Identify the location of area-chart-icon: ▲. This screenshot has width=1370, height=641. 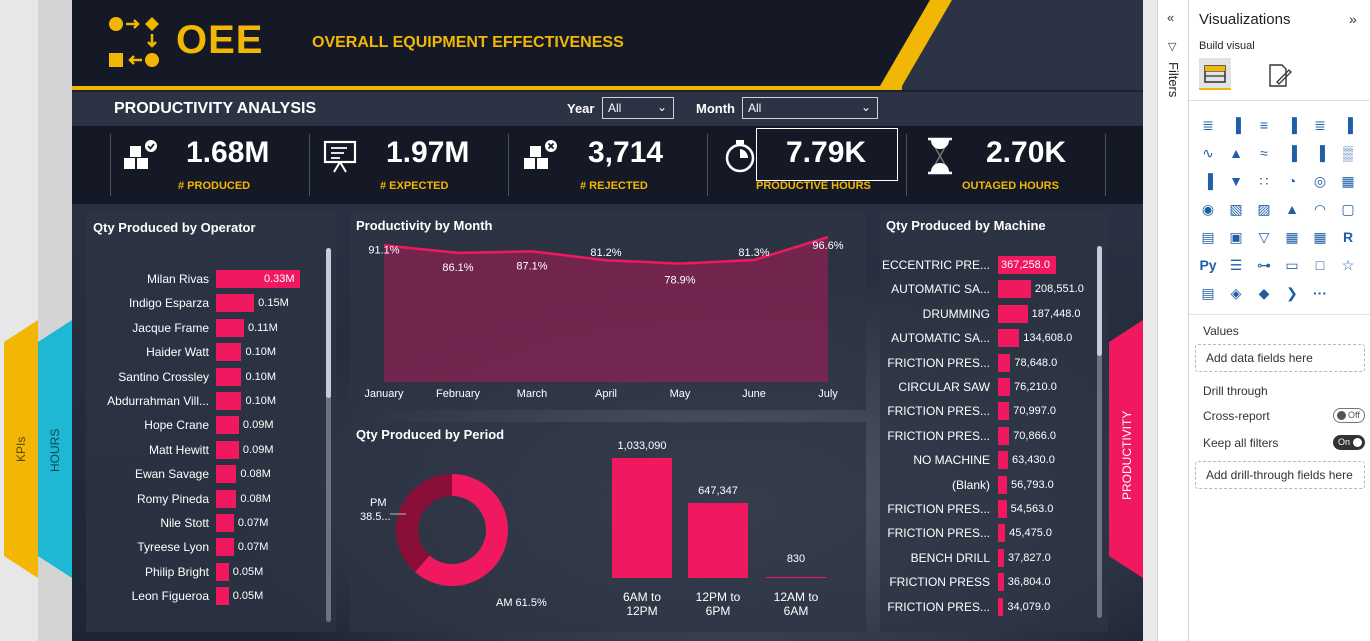
(1236, 153).